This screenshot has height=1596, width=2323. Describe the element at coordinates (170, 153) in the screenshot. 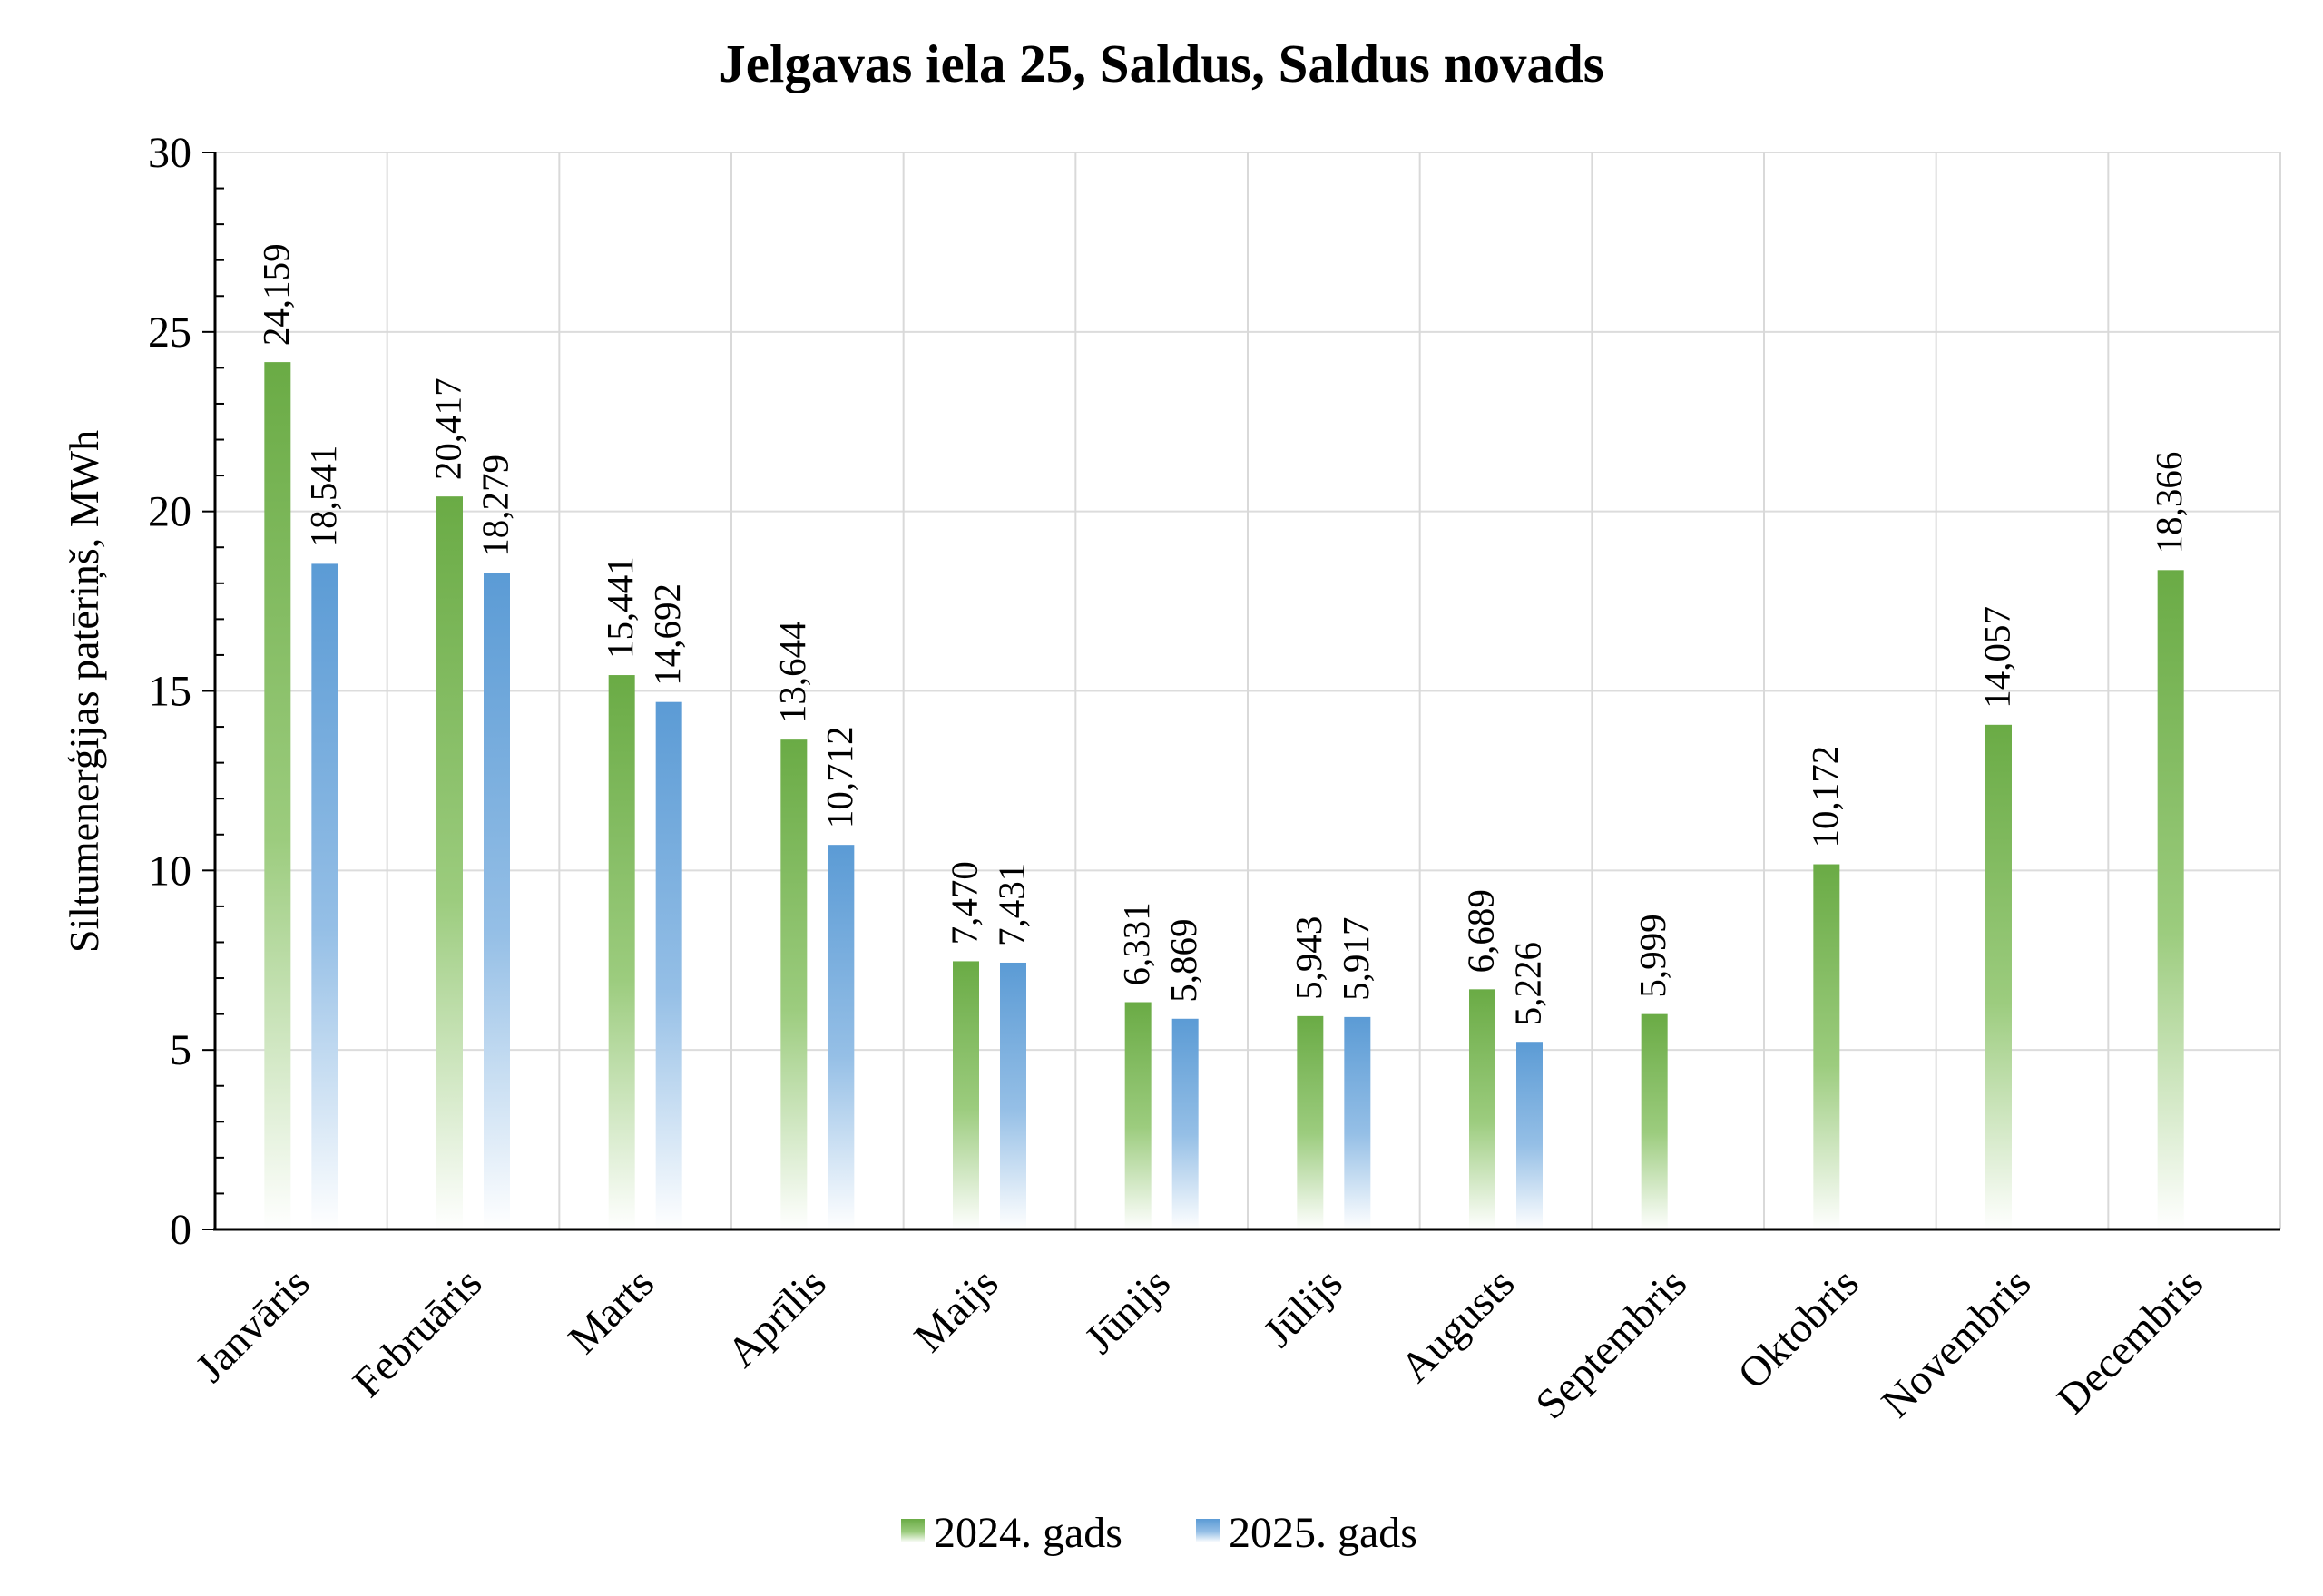

I see `y-tick-label: 30` at that location.